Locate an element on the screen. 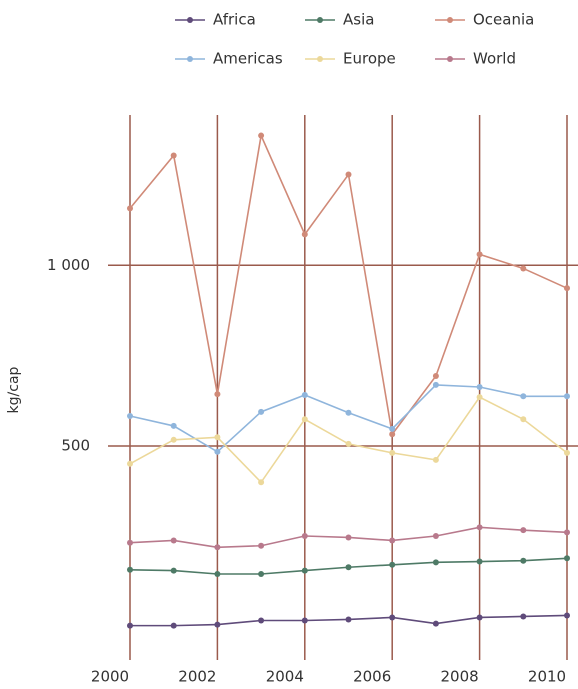 This screenshot has width=578, height=689. y-tick-label: 1 000 is located at coordinates (68, 265).